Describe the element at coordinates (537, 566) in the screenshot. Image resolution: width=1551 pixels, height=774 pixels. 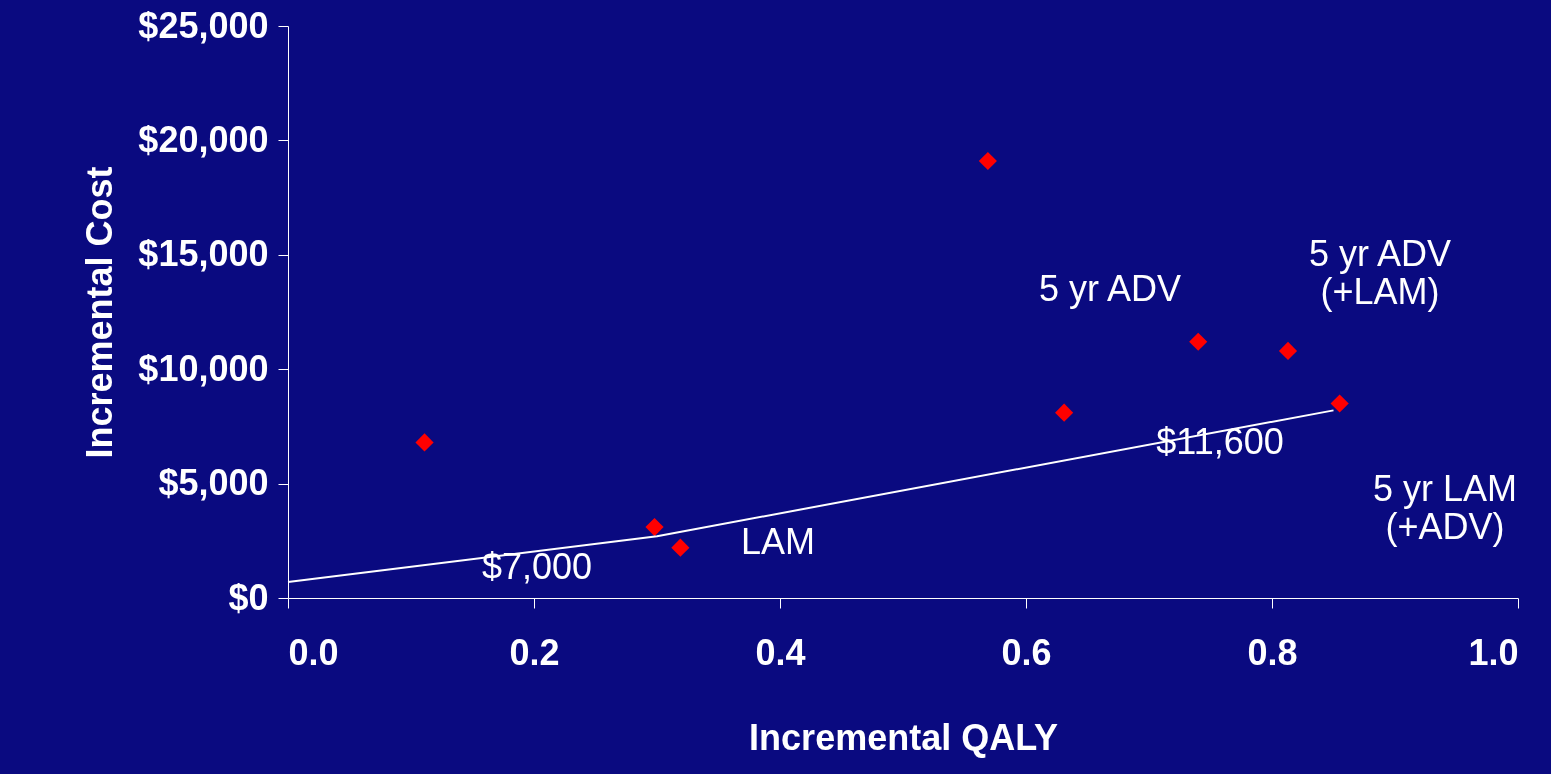
I see `annotation: $7,000` at that location.